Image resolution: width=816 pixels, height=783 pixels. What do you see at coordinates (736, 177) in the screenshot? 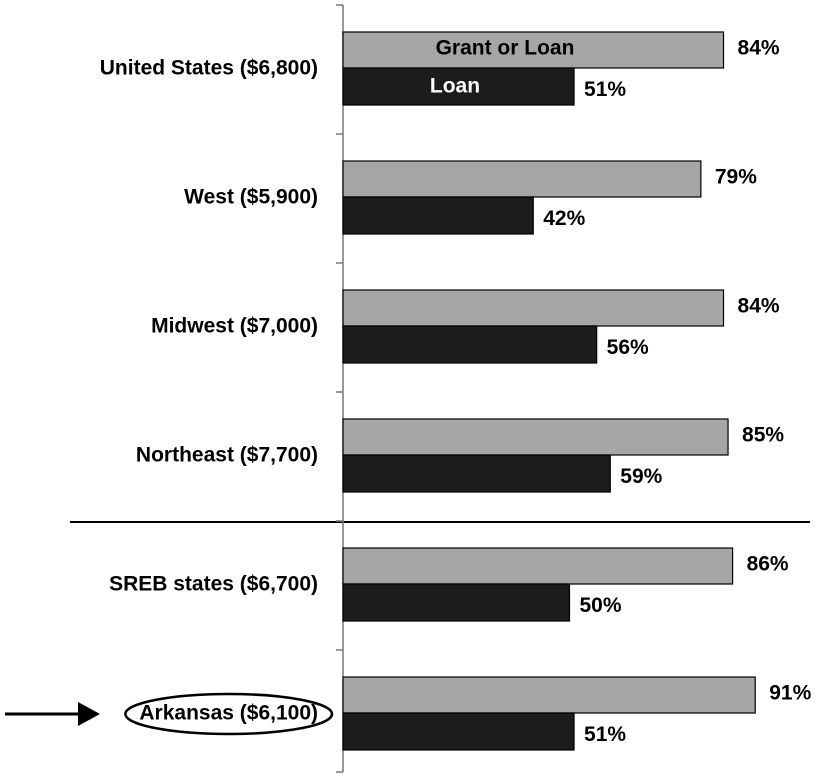
I see `value-label: 79%` at bounding box center [736, 177].